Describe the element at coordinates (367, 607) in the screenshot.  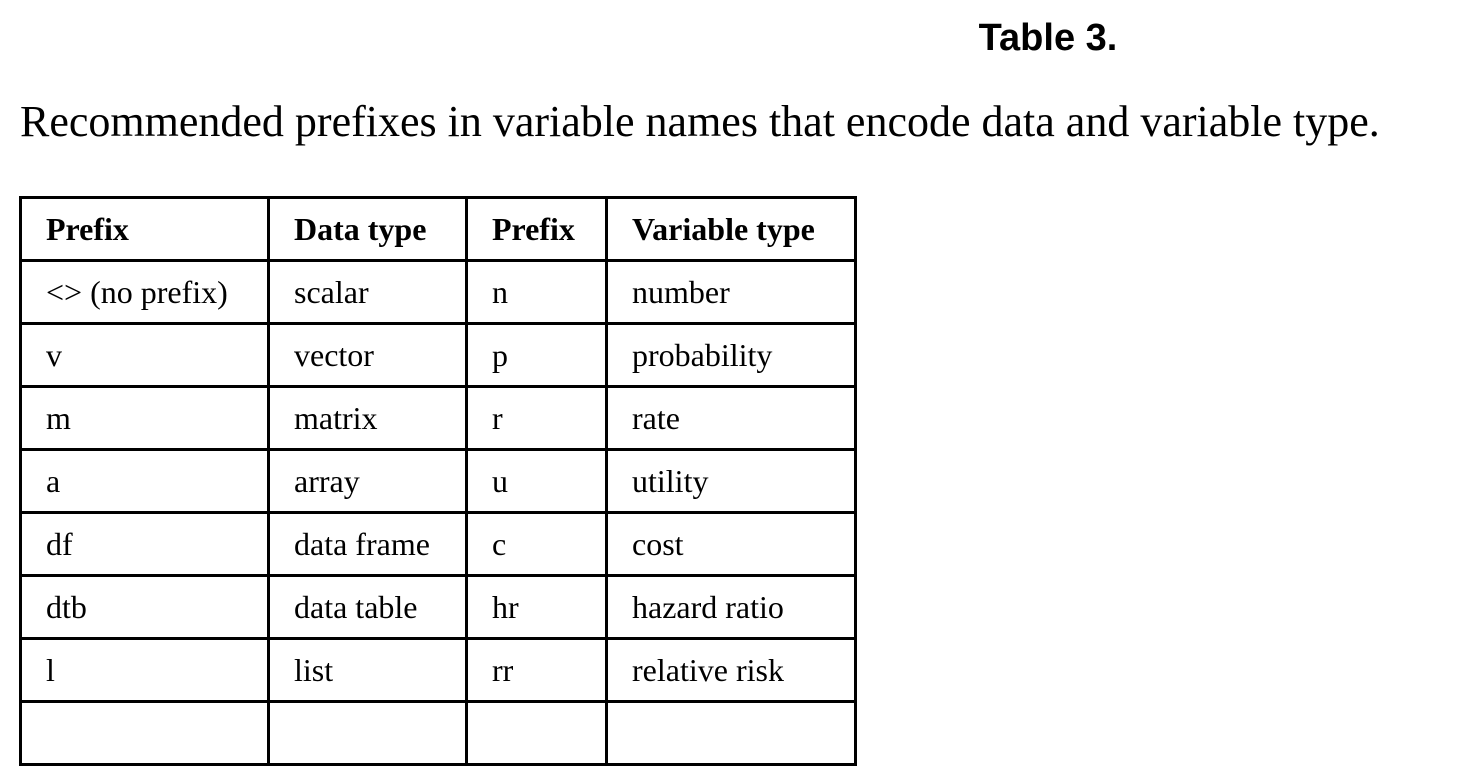
I see `cell-data-type: data table` at that location.